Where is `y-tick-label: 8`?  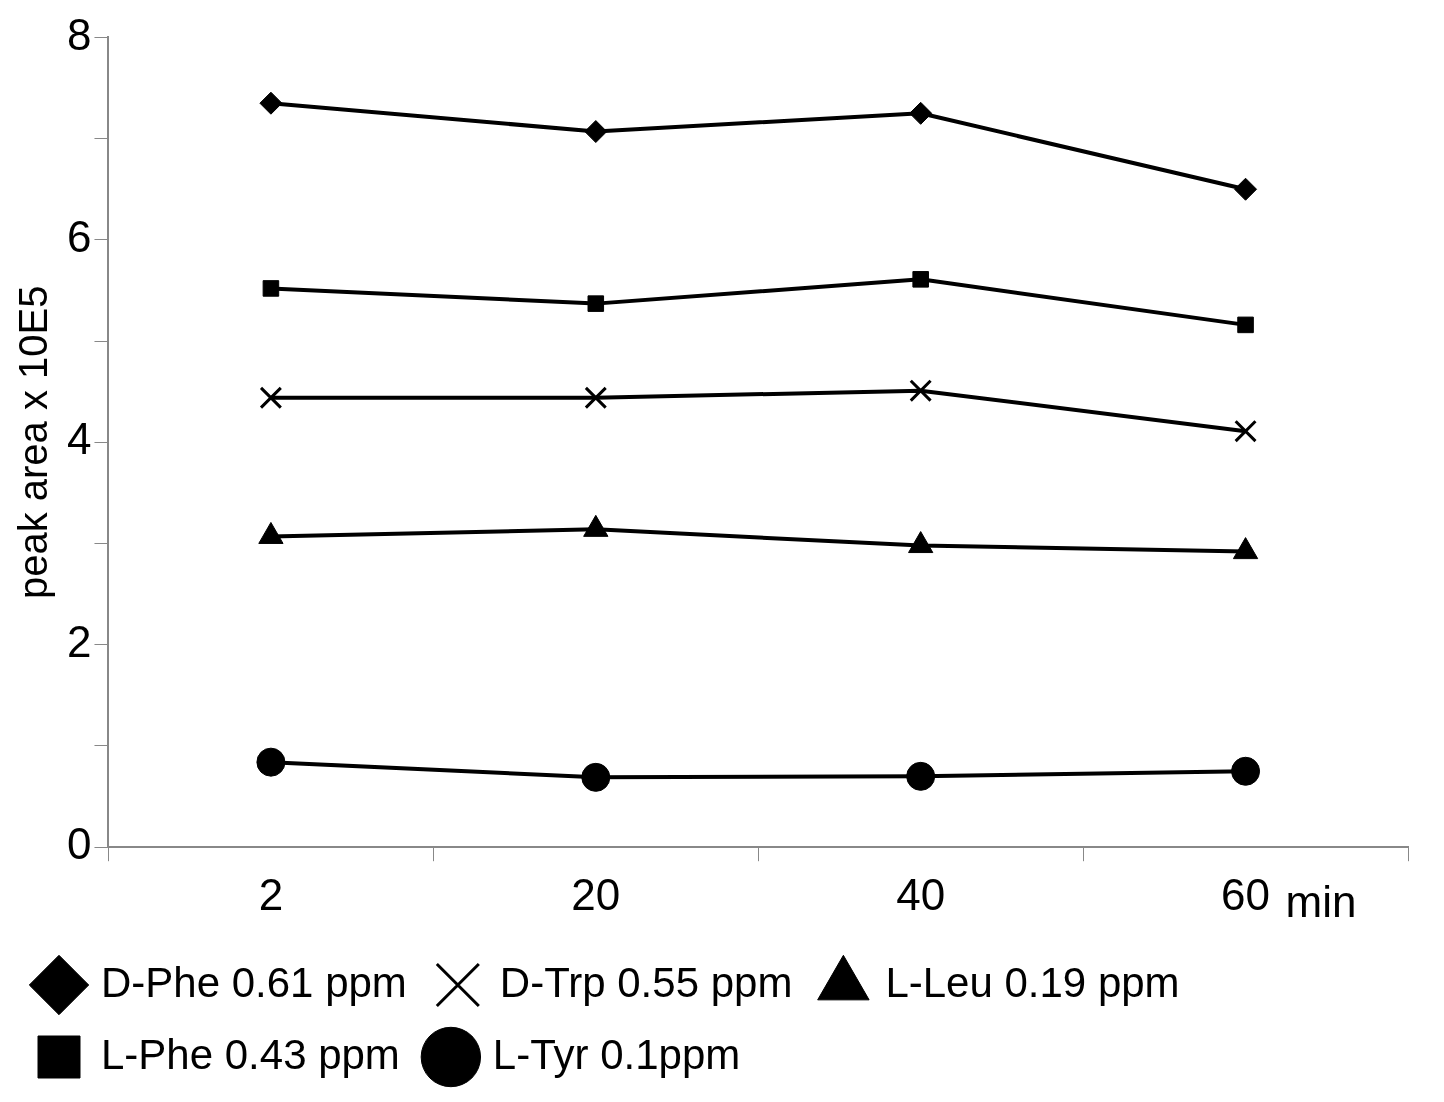 y-tick-label: 8 is located at coordinates (79, 34).